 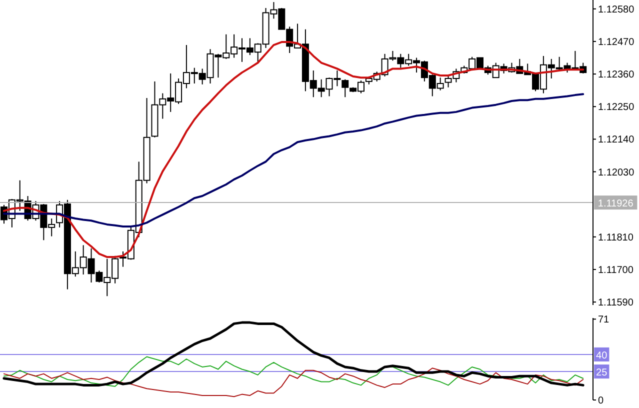 What do you see at coordinates (601, 401) in the screenshot?
I see `y-tick-label: 0` at bounding box center [601, 401].